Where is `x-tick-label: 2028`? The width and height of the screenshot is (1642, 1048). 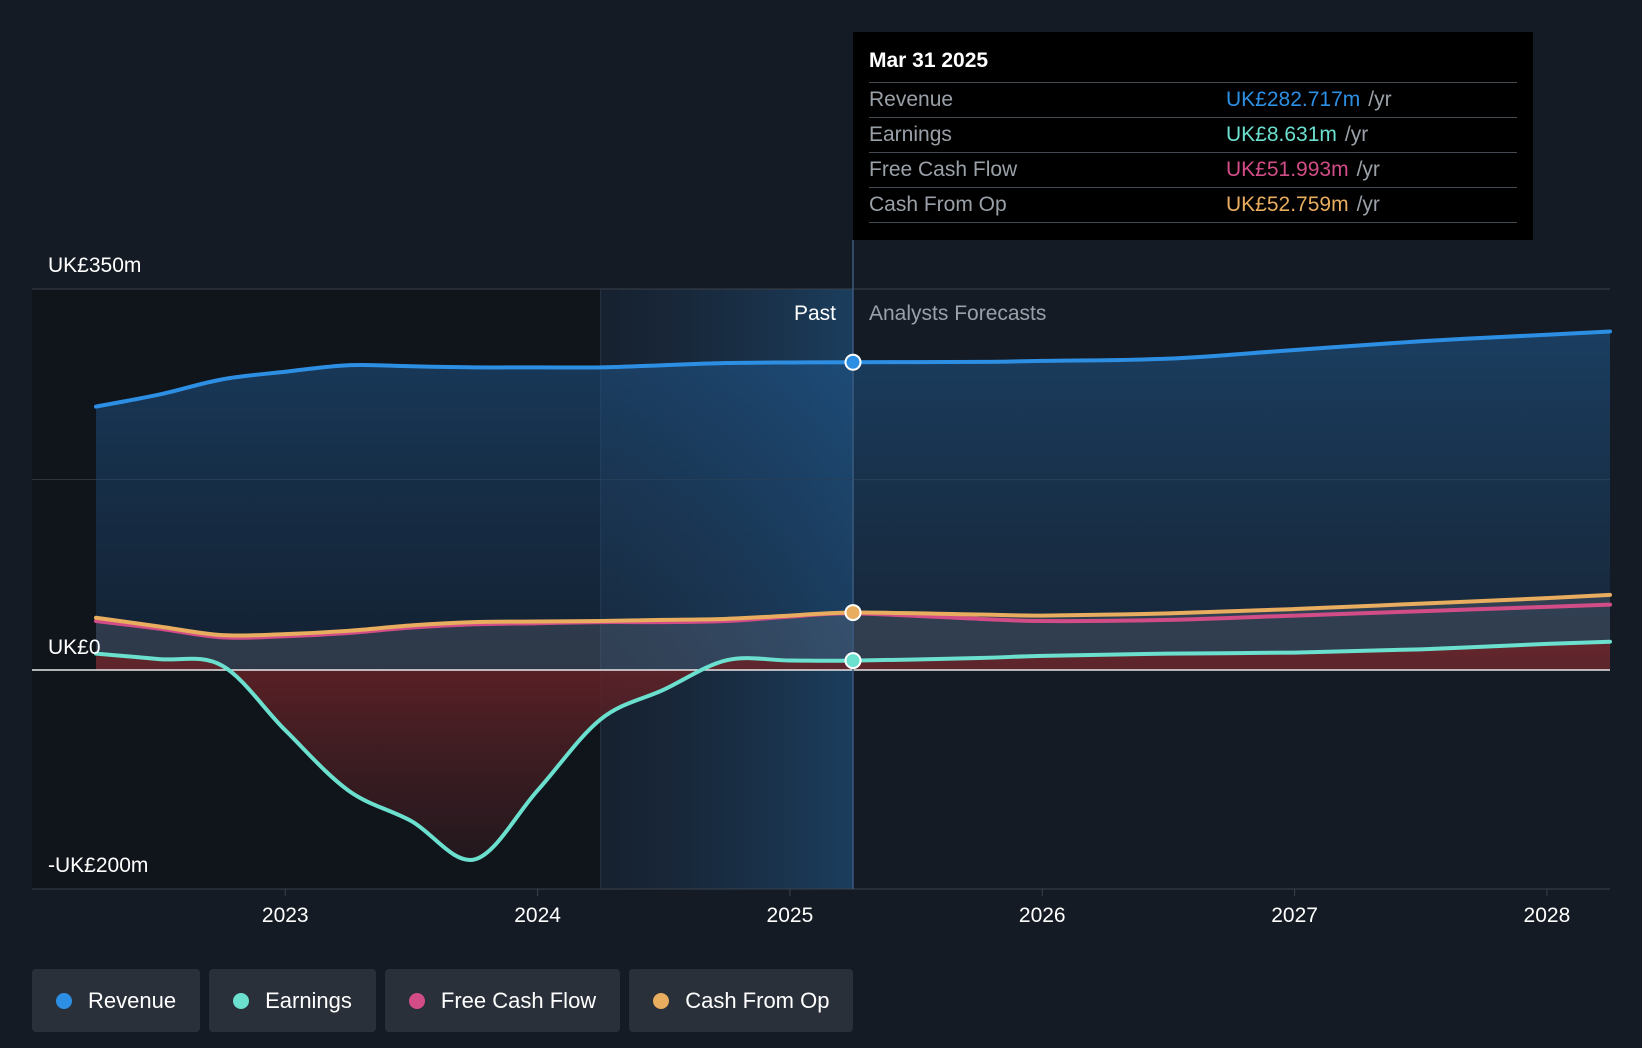
x-tick-label: 2028 is located at coordinates (1547, 915).